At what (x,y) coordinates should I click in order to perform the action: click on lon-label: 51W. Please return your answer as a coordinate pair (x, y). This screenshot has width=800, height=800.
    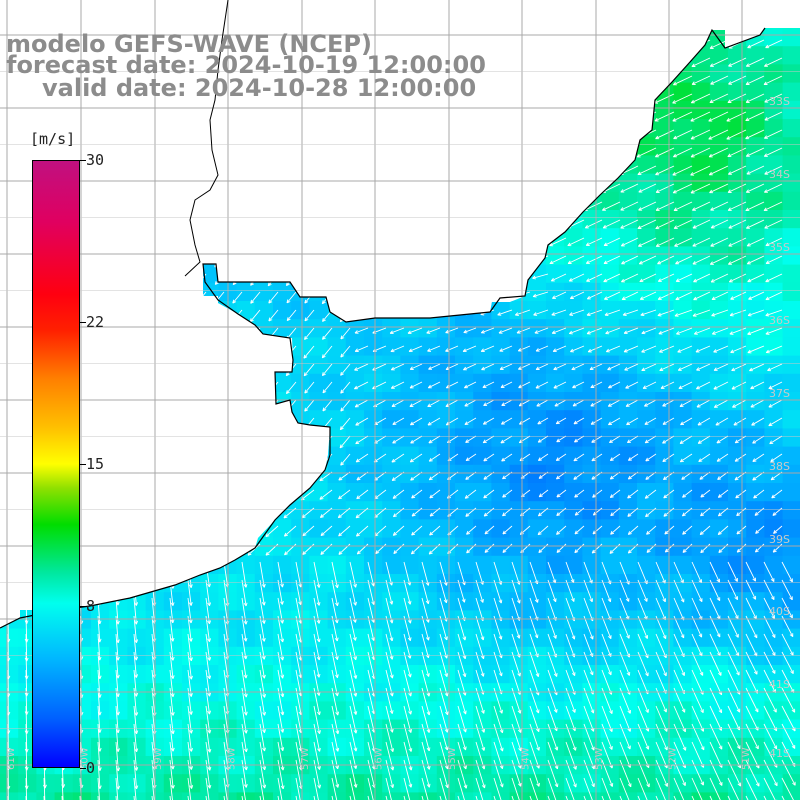
    Looking at the image, I should click on (746, 758).